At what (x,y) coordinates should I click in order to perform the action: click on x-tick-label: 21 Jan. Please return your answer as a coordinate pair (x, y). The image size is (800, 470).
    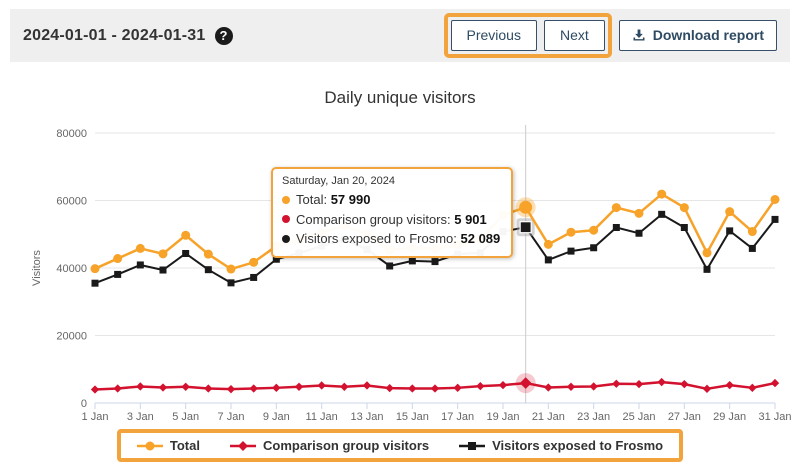
    Looking at the image, I should click on (548, 417).